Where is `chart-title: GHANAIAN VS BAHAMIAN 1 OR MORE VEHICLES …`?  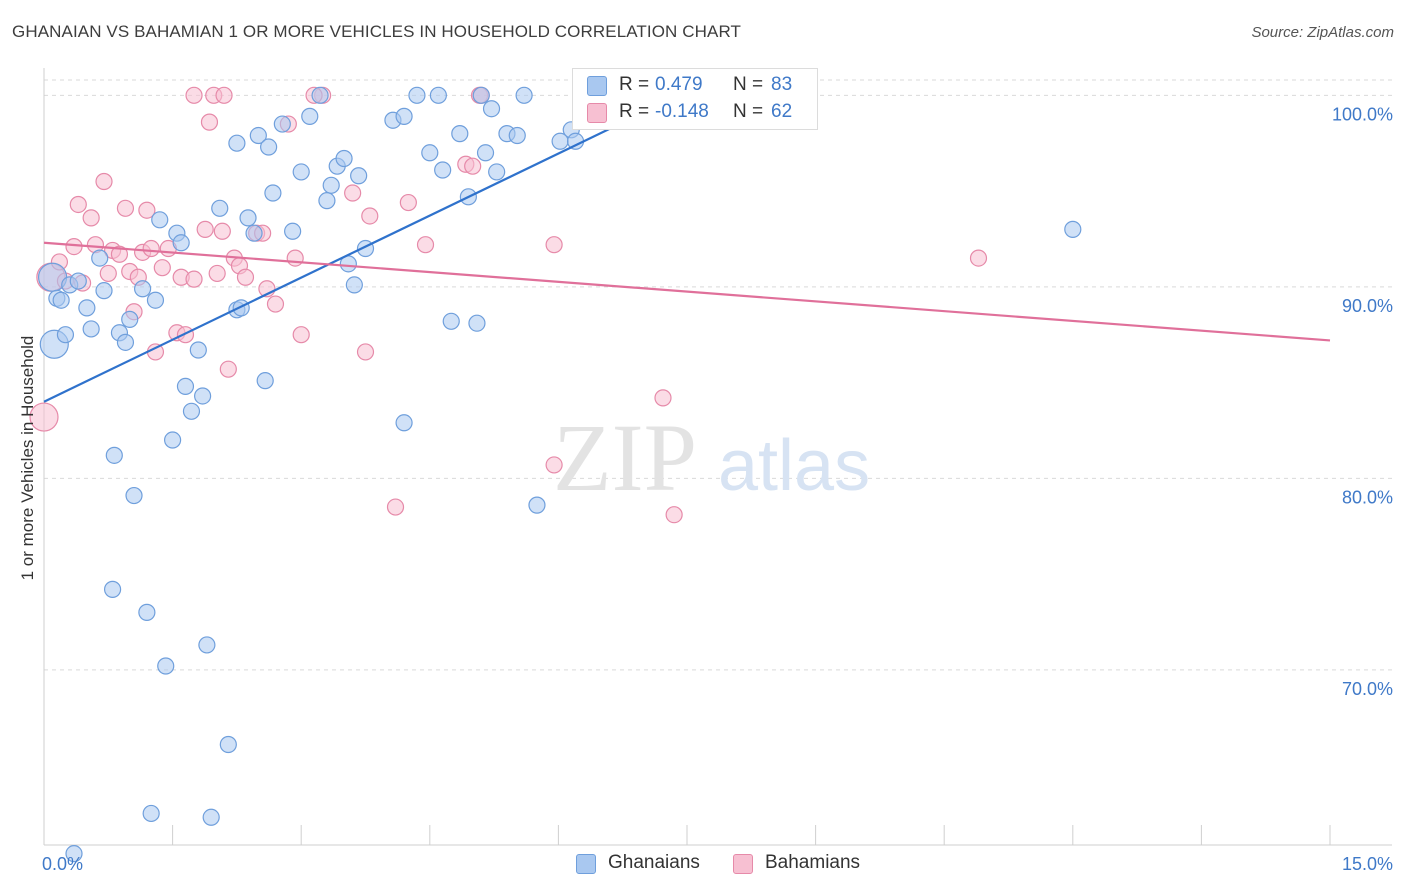
chart-title: GHANAIAN VS BAHAMIAN 1 OR MORE VEHICLES … is located at coordinates (377, 31).